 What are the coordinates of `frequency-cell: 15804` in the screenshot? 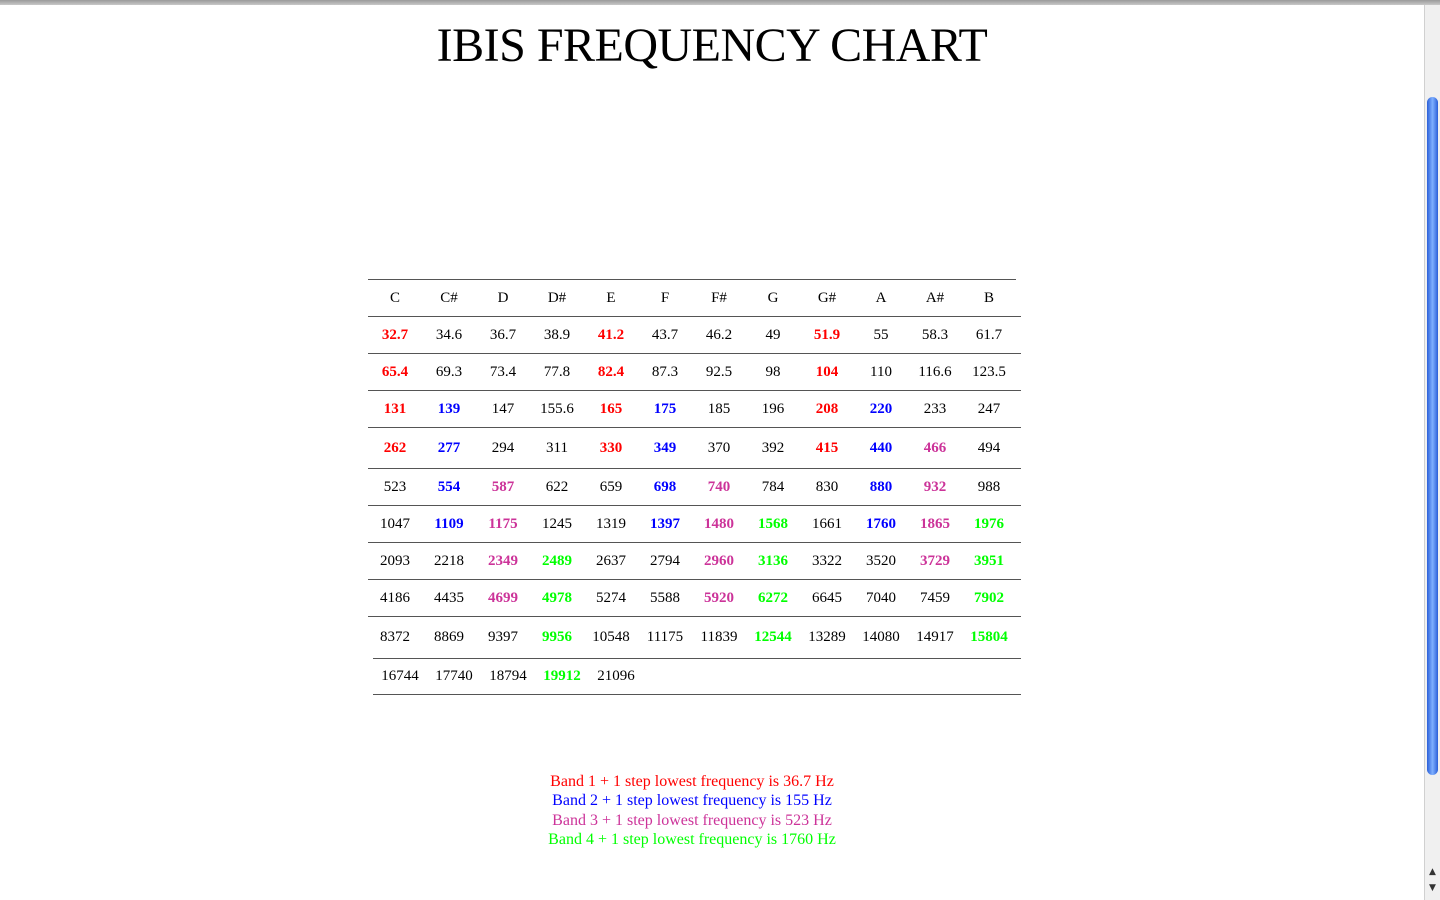 It's located at (989, 637).